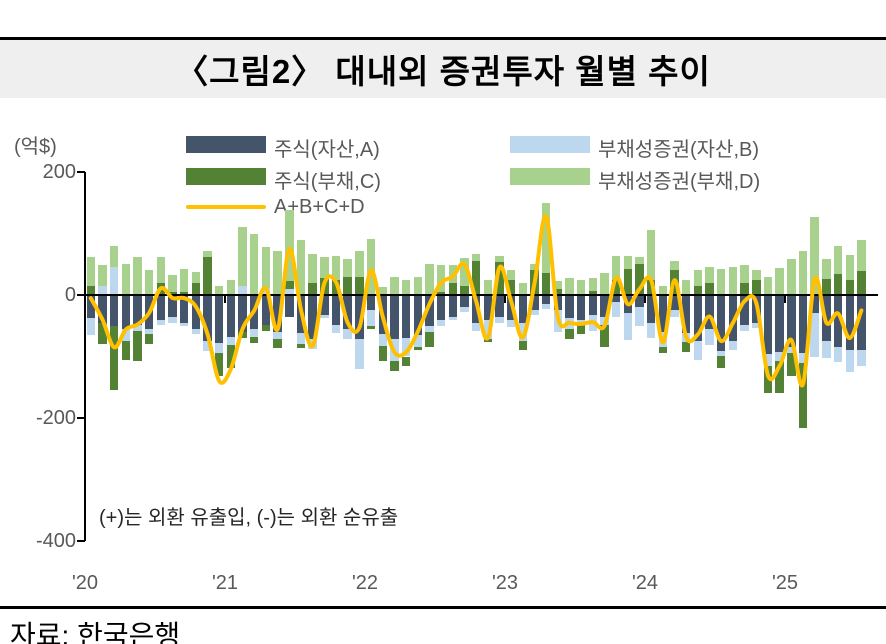 The image size is (886, 644). I want to click on source-caption: 자료: 한국은행, so click(95, 632).